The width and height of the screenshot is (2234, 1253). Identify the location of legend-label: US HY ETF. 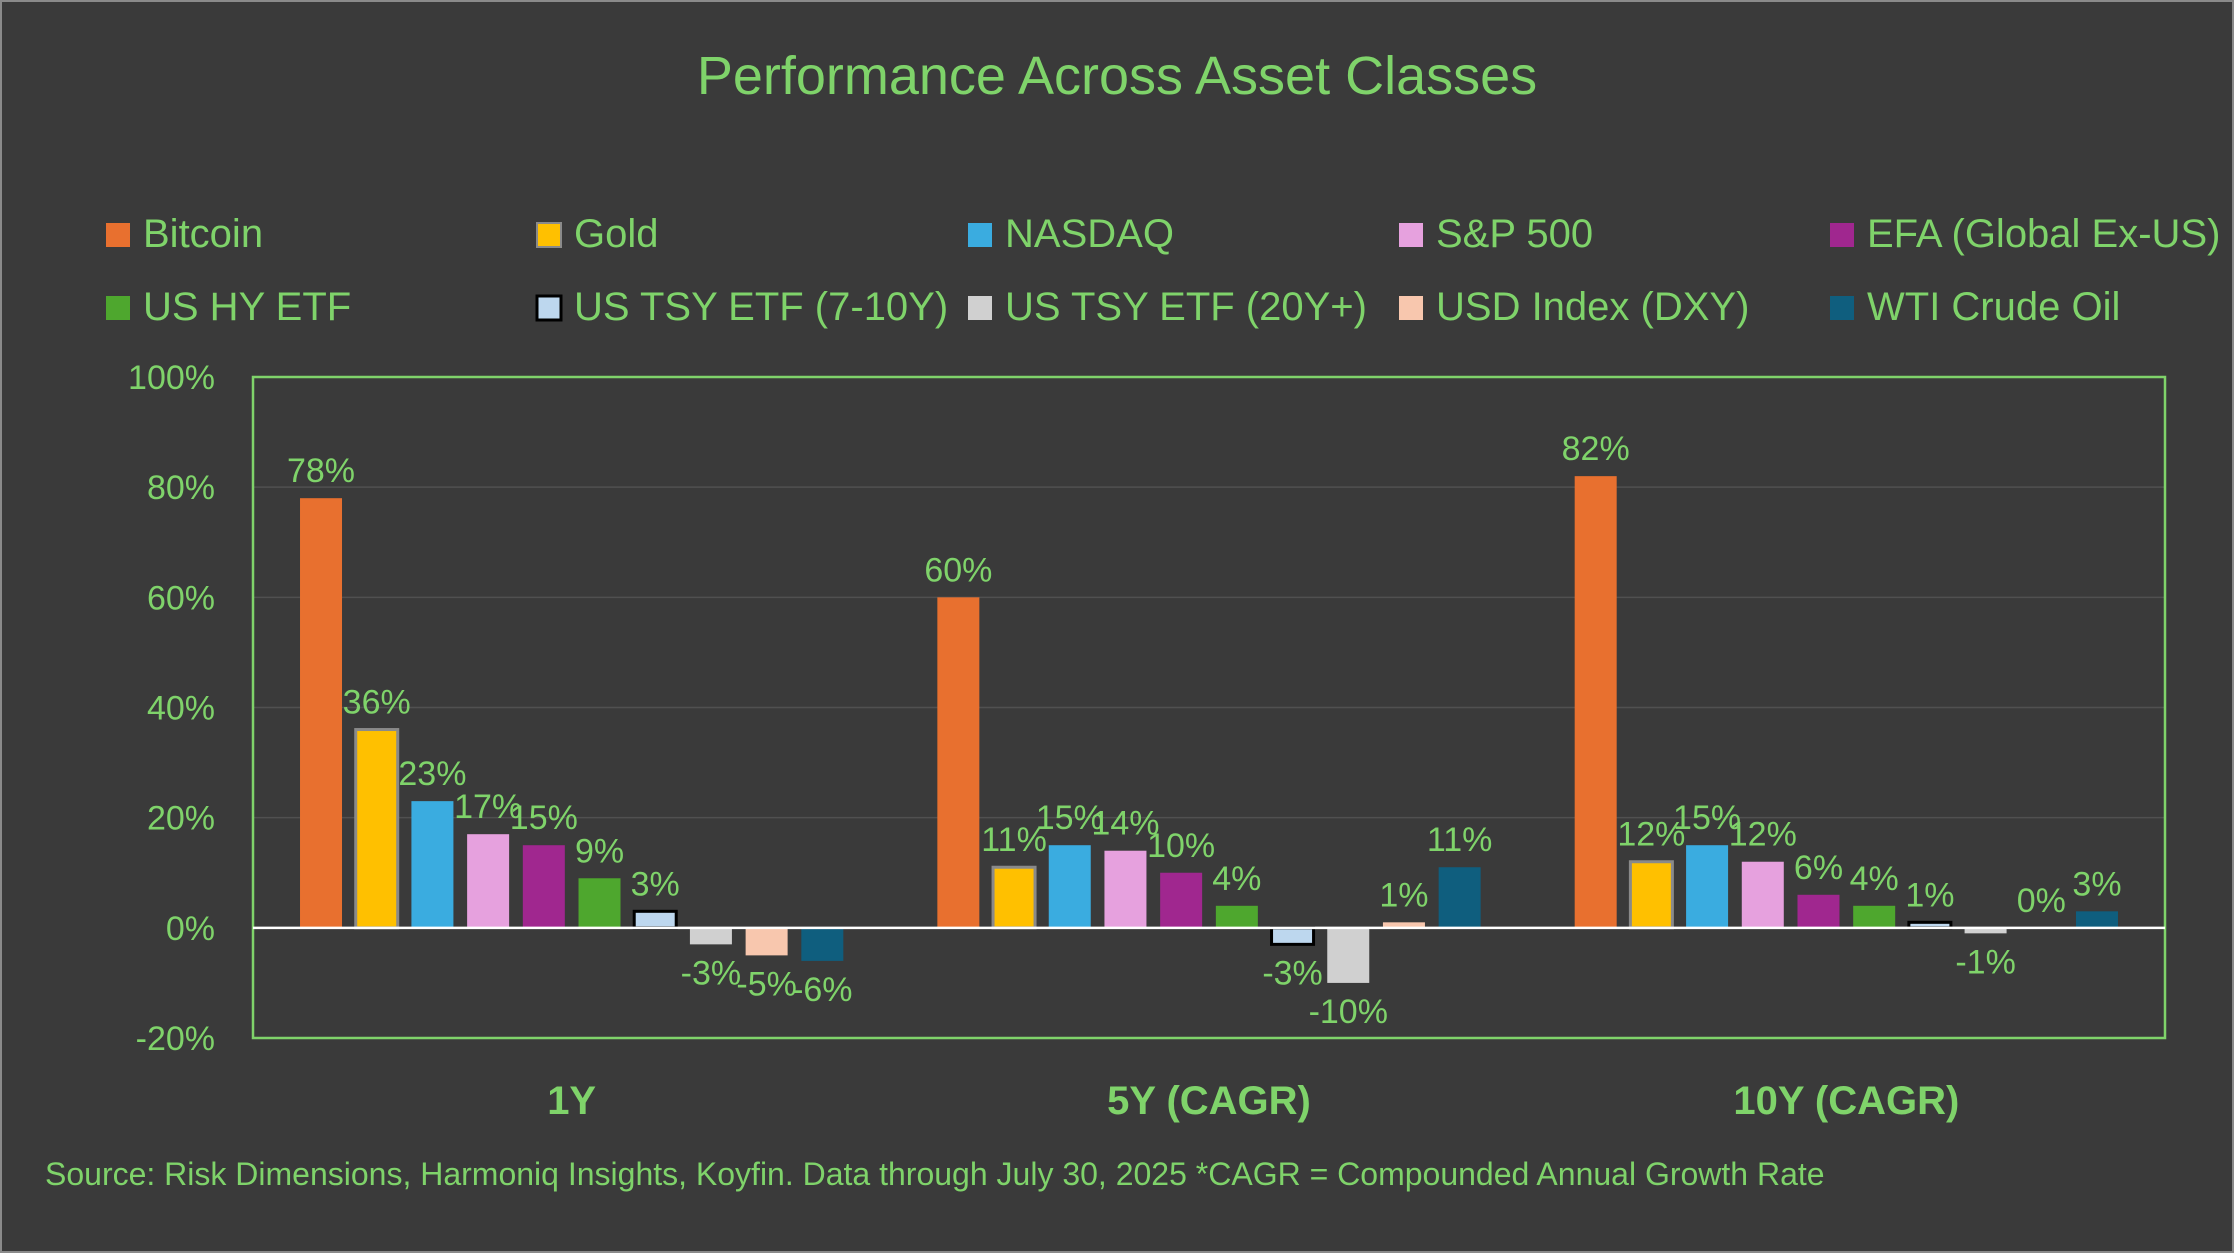
(247, 307).